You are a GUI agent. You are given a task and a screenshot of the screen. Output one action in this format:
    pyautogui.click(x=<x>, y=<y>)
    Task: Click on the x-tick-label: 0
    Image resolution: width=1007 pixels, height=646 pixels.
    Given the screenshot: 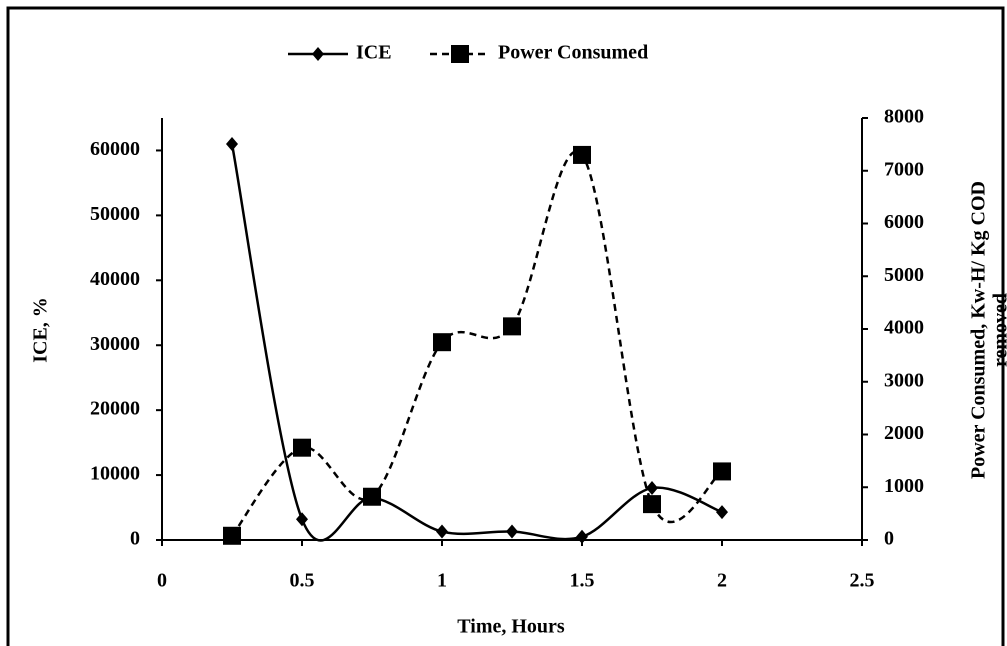 What is the action you would take?
    pyautogui.click(x=162, y=581)
    